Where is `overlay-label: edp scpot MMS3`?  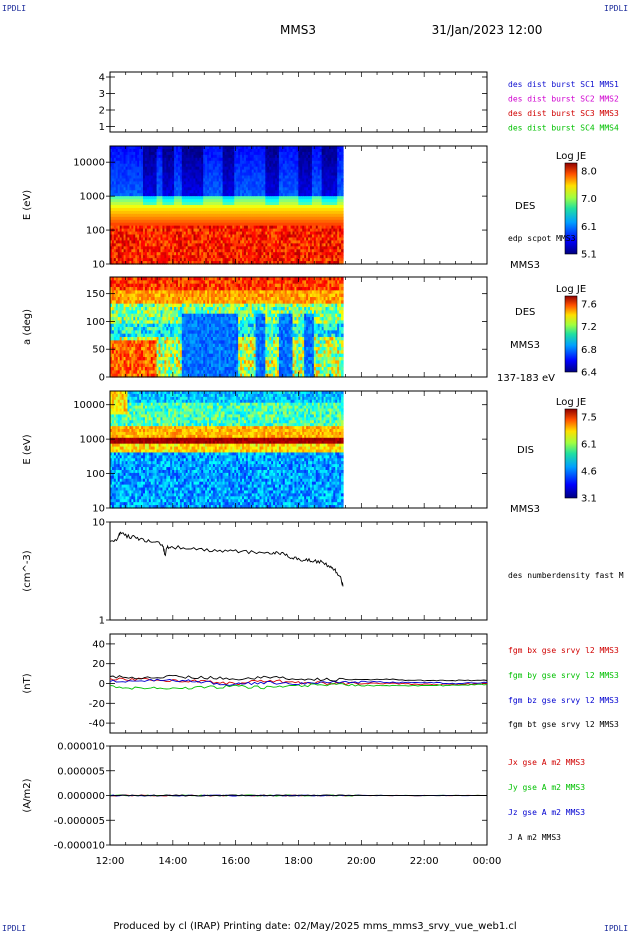 overlay-label: edp scpot MMS3 is located at coordinates (542, 238).